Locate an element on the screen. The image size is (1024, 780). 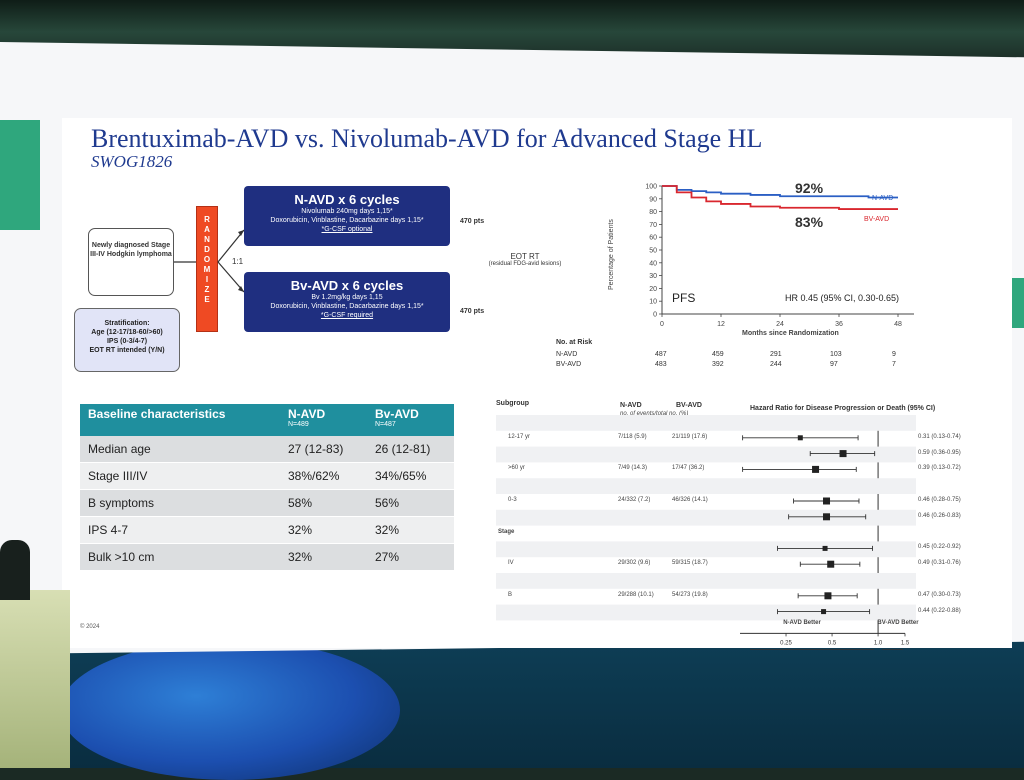
eot-rt-label: EOT RT (residual FDG-avid lesions) is located at coordinates (525, 259).